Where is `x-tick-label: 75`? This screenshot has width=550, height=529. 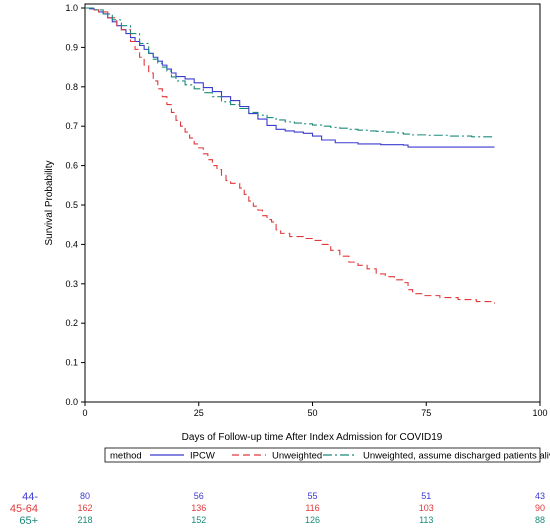 x-tick-label: 75 is located at coordinates (426, 413).